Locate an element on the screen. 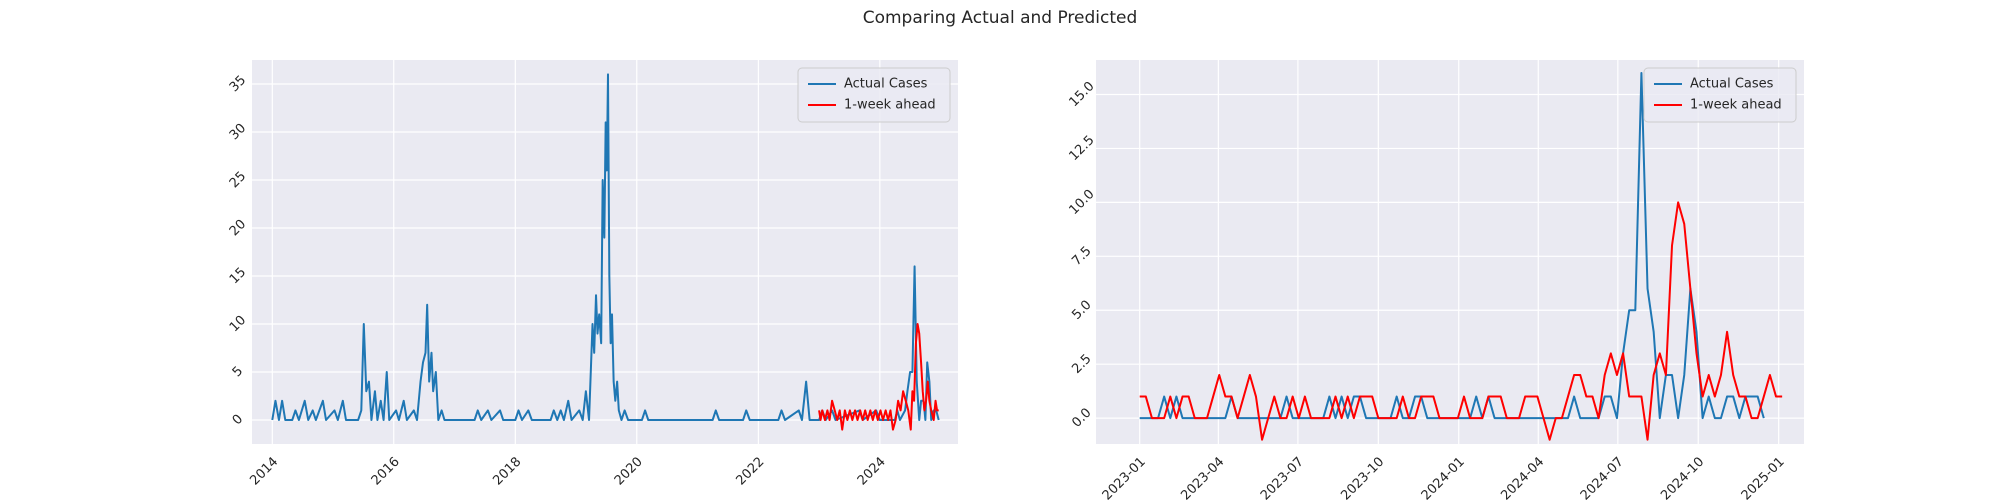 The image size is (2000, 500). x-tick-label: 2024-04 is located at coordinates (1522, 477).